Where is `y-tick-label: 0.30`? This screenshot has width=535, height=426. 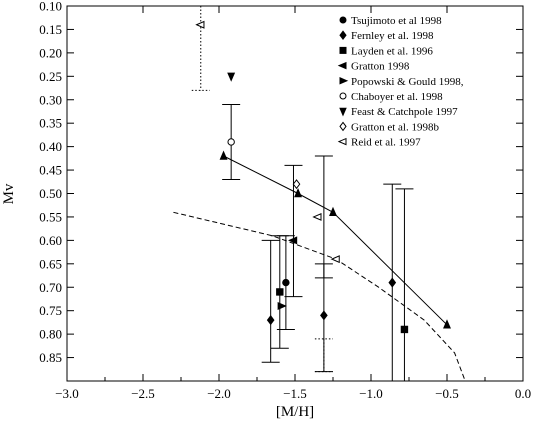 y-tick-label: 0.30 is located at coordinates (50, 99).